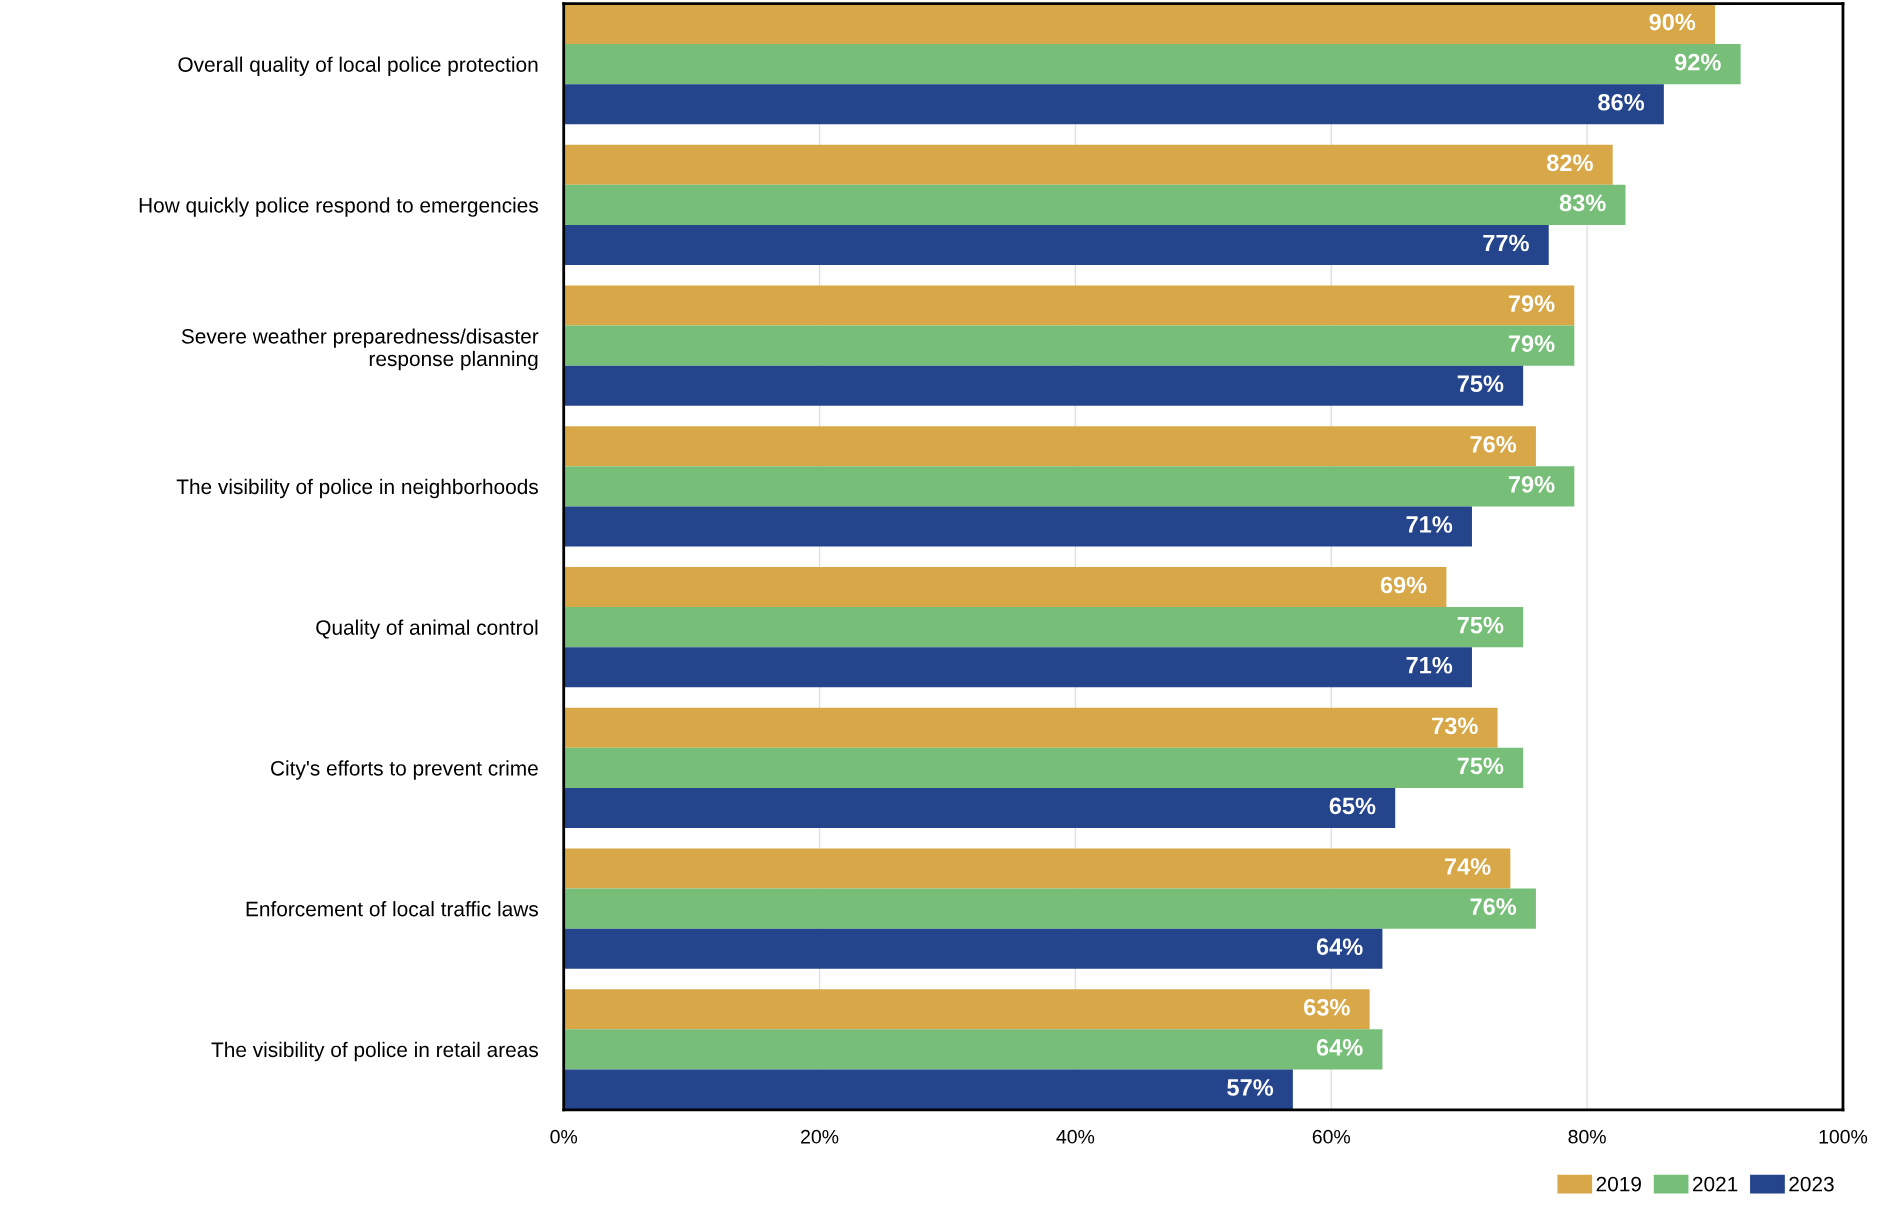  I want to click on x-tick-label: 40%, so click(1075, 1136).